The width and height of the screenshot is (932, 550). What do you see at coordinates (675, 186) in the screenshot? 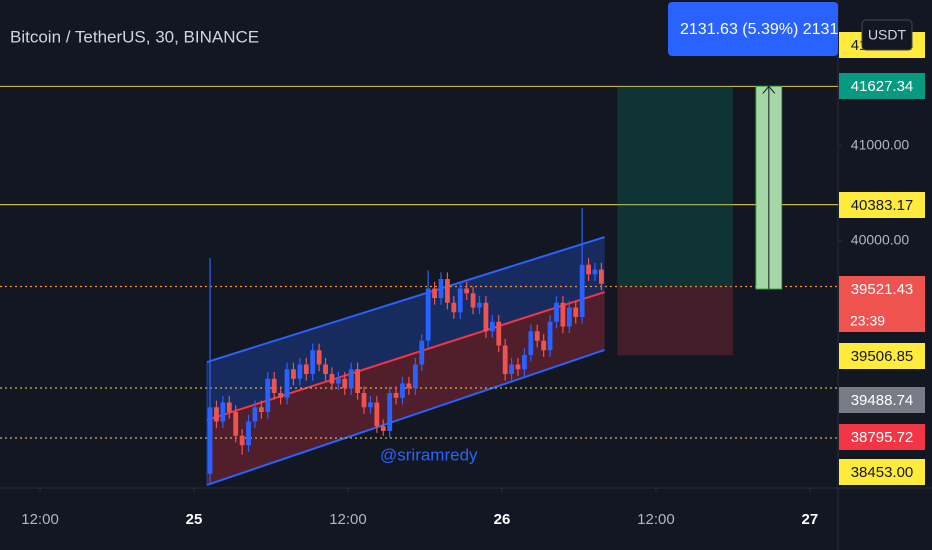
I see `position-target-zone` at bounding box center [675, 186].